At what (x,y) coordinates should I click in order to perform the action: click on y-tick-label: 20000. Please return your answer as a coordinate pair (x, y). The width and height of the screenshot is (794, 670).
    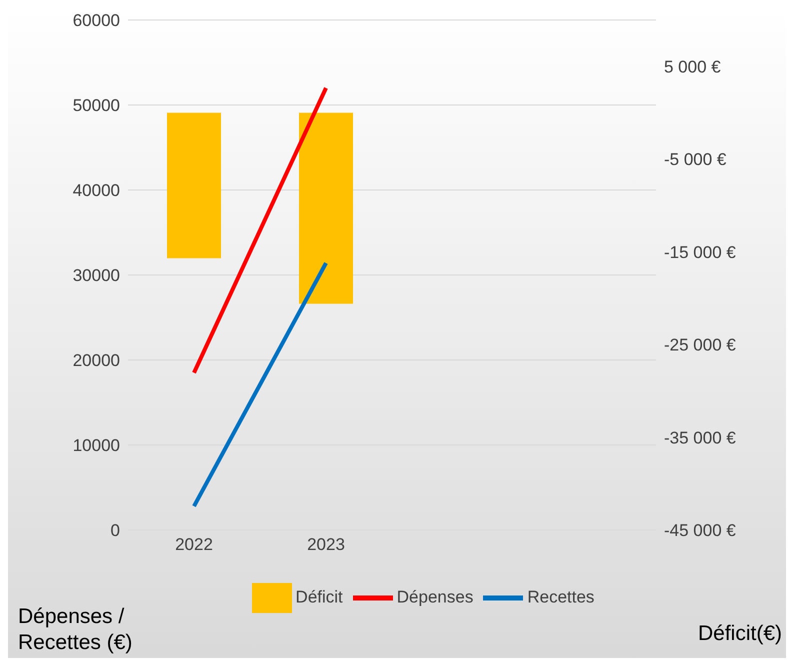
    Looking at the image, I should click on (96, 360).